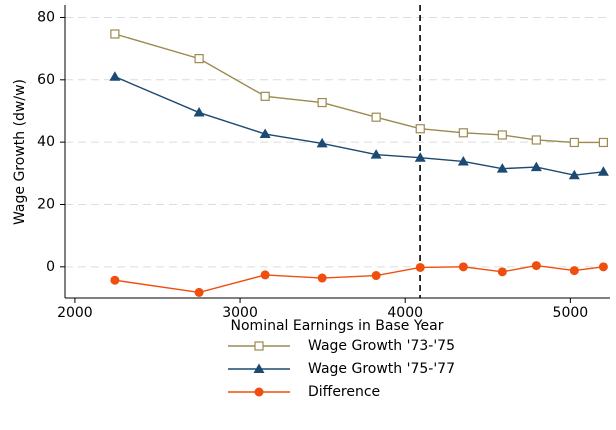  What do you see at coordinates (75, 313) in the screenshot?
I see `x-tick-label: 2000` at bounding box center [75, 313].